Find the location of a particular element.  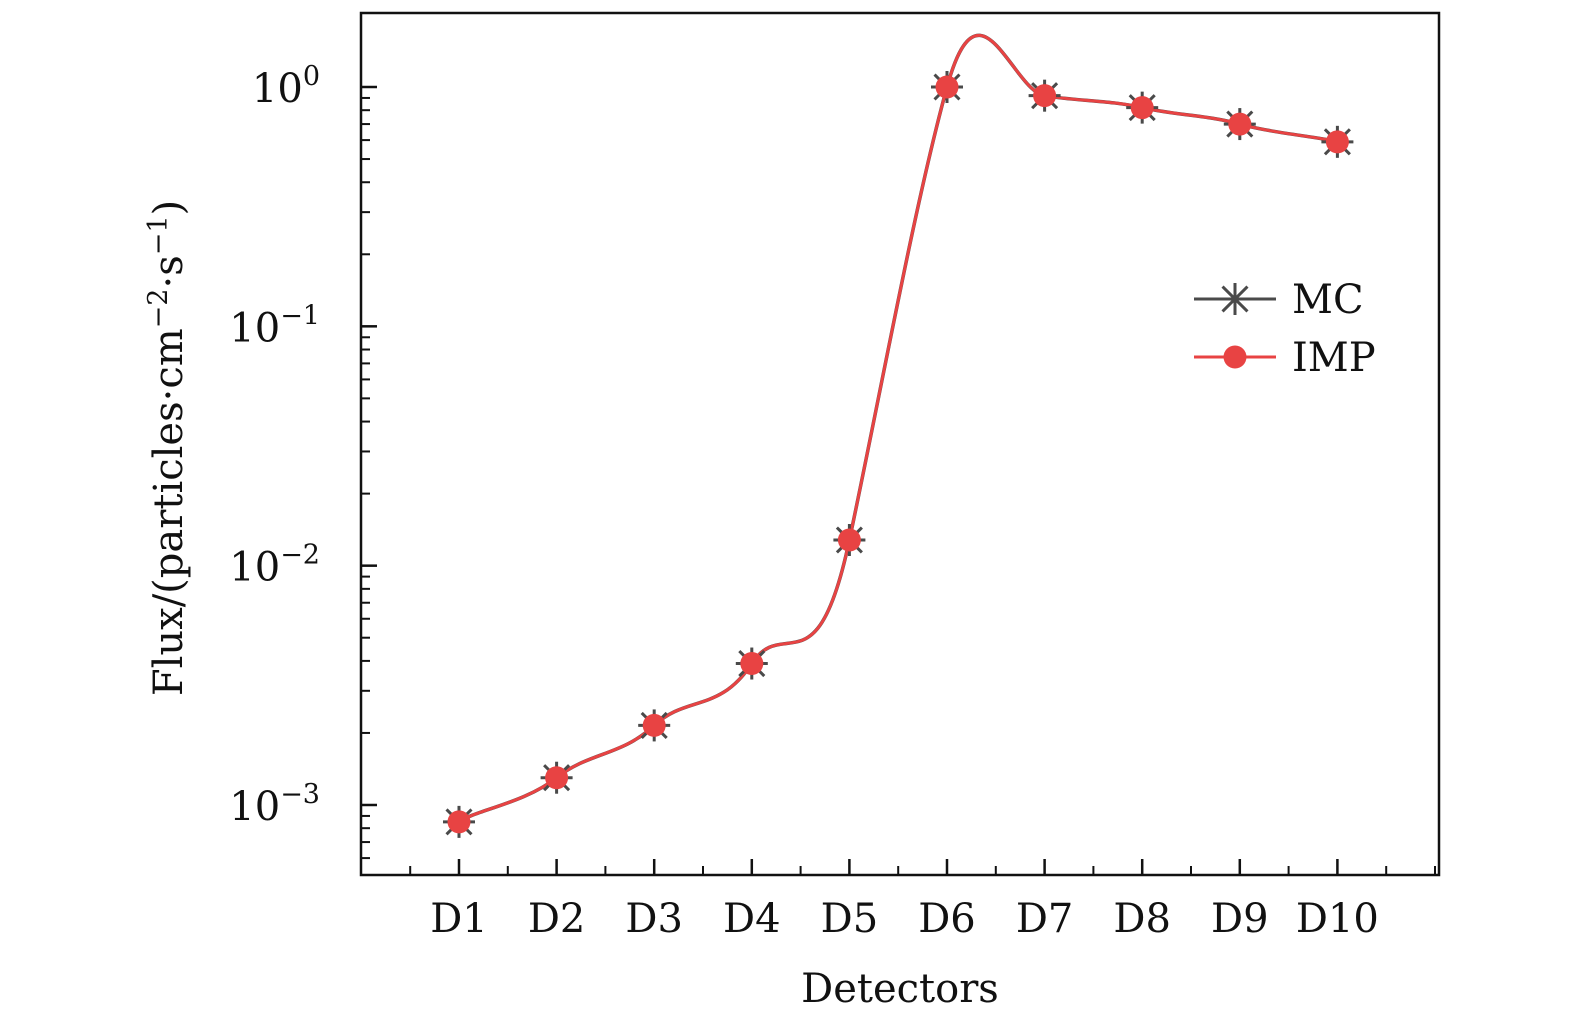

y-axis-title: Flux/(particles·cm−2·s−1) is located at coordinates (167, 448).